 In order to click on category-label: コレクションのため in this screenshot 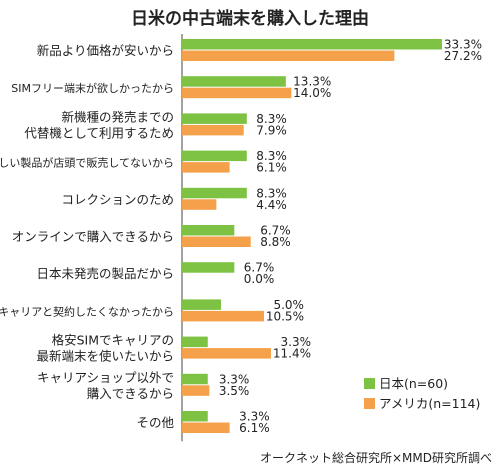, I will do `click(117, 199)`.